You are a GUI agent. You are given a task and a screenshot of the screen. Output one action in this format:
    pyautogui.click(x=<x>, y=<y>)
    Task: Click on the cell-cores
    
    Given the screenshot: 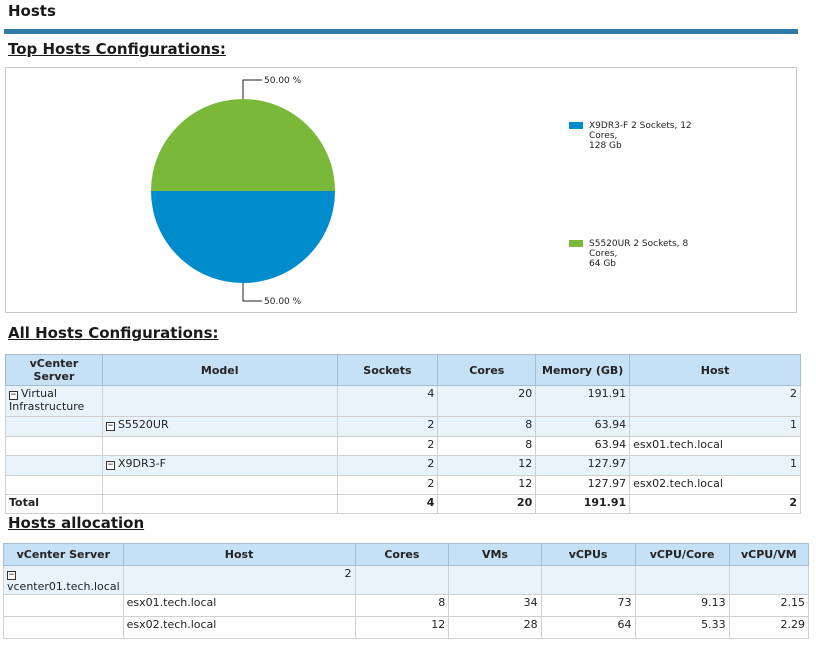 What is the action you would take?
    pyautogui.click(x=402, y=580)
    